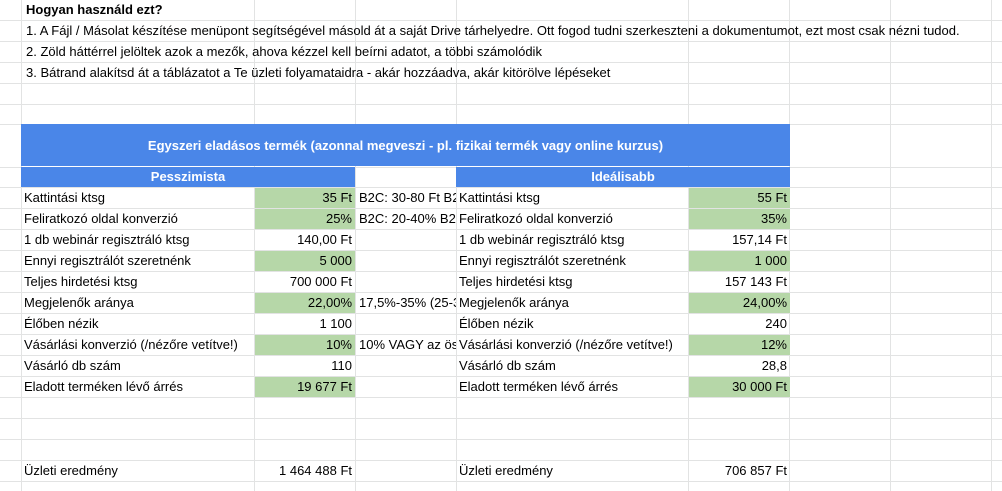  What do you see at coordinates (305, 198) in the screenshot?
I see `pessimist-row-value: 35 Ft` at bounding box center [305, 198].